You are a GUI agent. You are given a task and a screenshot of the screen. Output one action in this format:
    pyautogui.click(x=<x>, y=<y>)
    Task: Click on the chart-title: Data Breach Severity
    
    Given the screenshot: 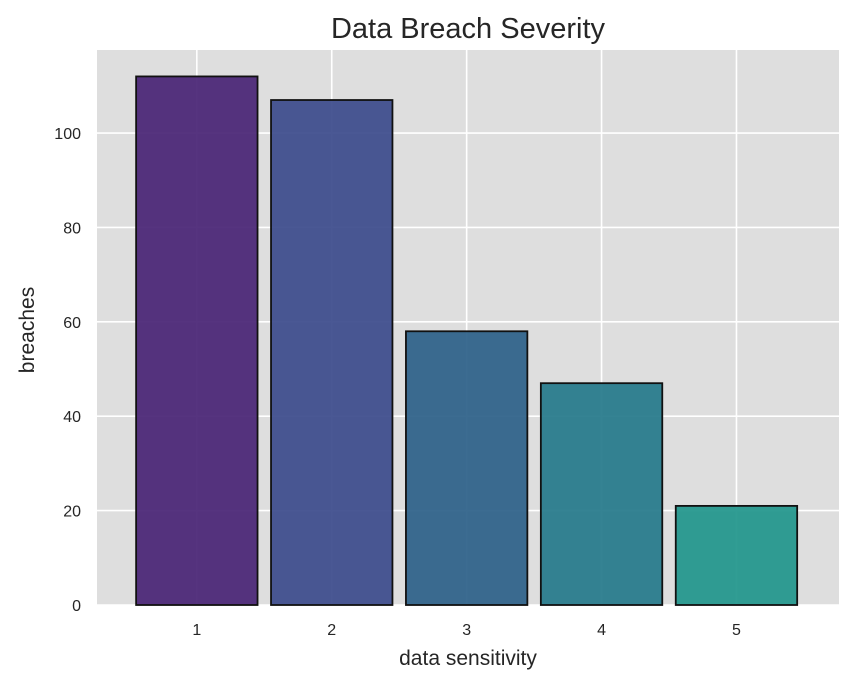 What is the action you would take?
    pyautogui.click(x=468, y=29)
    